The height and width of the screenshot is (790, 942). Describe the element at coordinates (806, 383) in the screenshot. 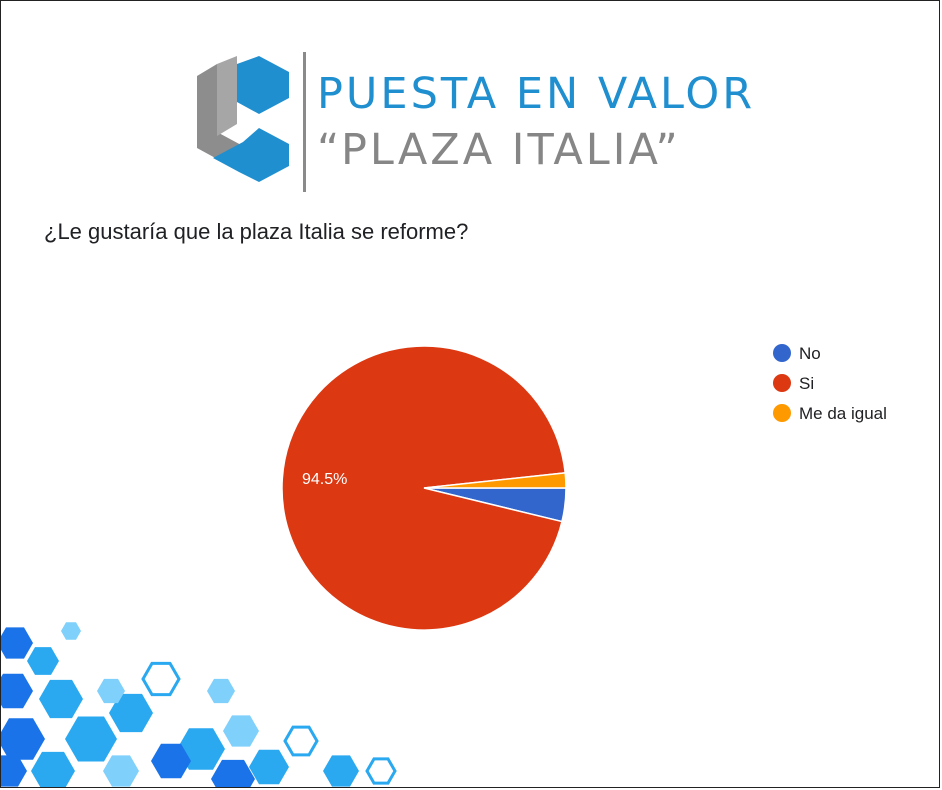

I see `legend-label: Si` at that location.